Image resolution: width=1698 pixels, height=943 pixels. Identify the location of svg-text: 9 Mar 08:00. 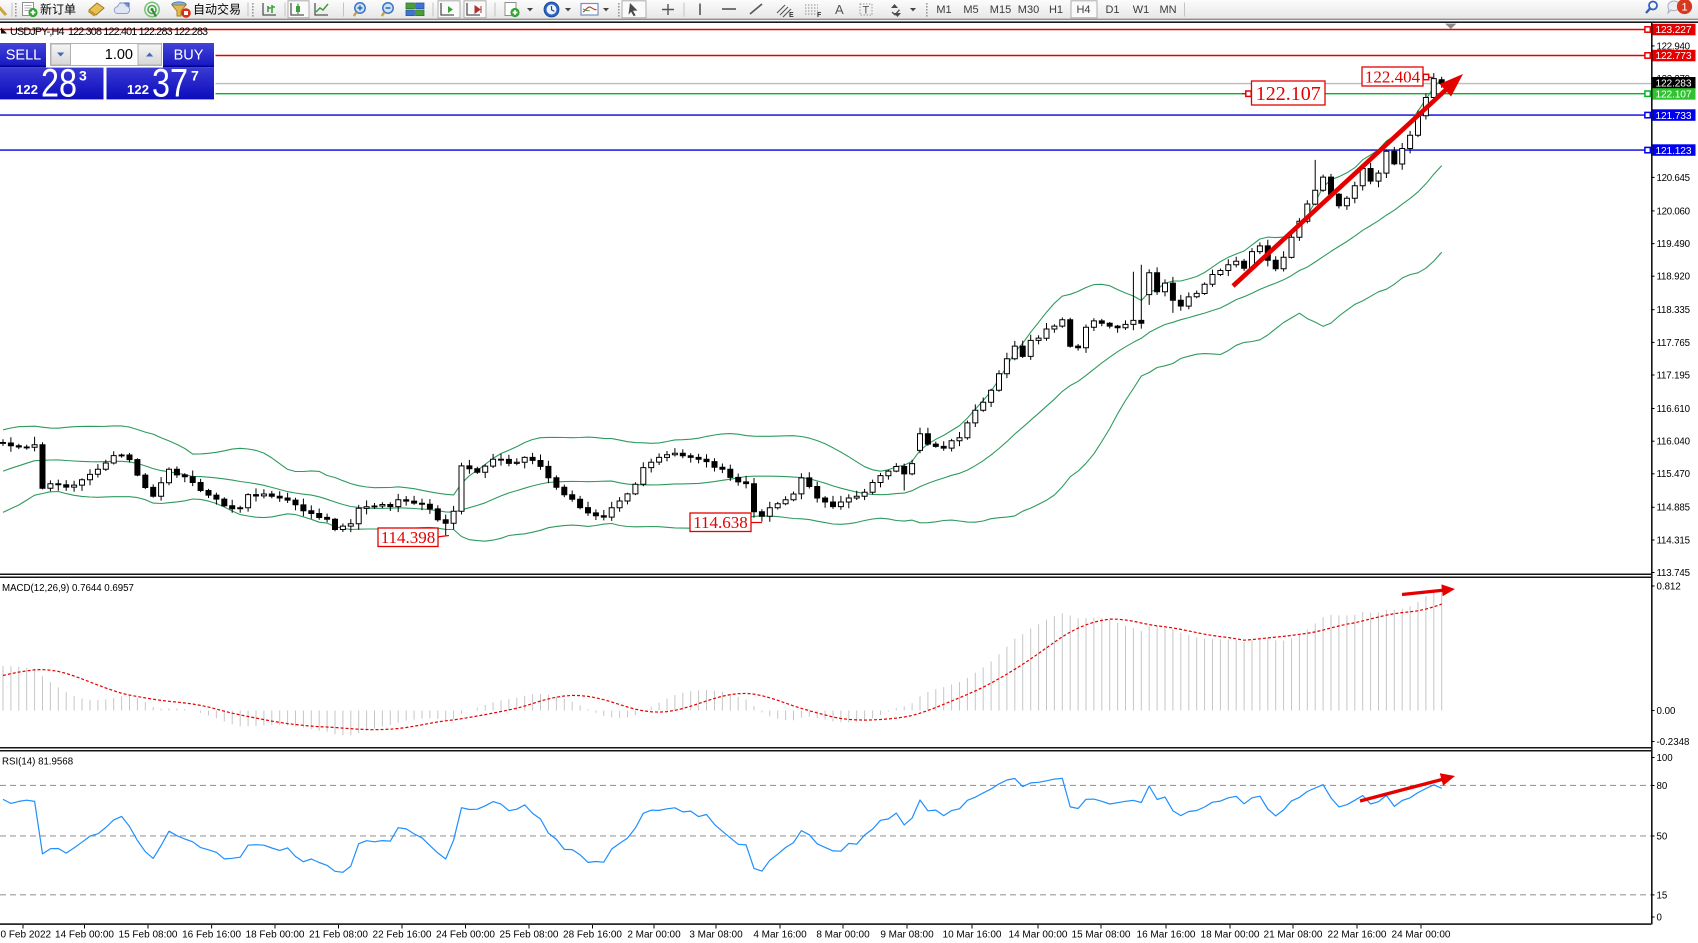
(907, 934).